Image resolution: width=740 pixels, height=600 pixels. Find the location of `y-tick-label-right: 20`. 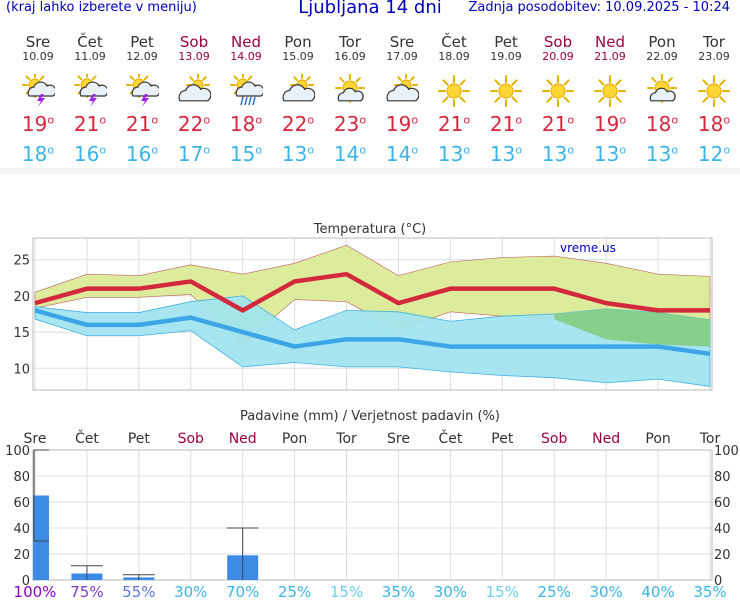

y-tick-label-right: 20 is located at coordinates (722, 555).